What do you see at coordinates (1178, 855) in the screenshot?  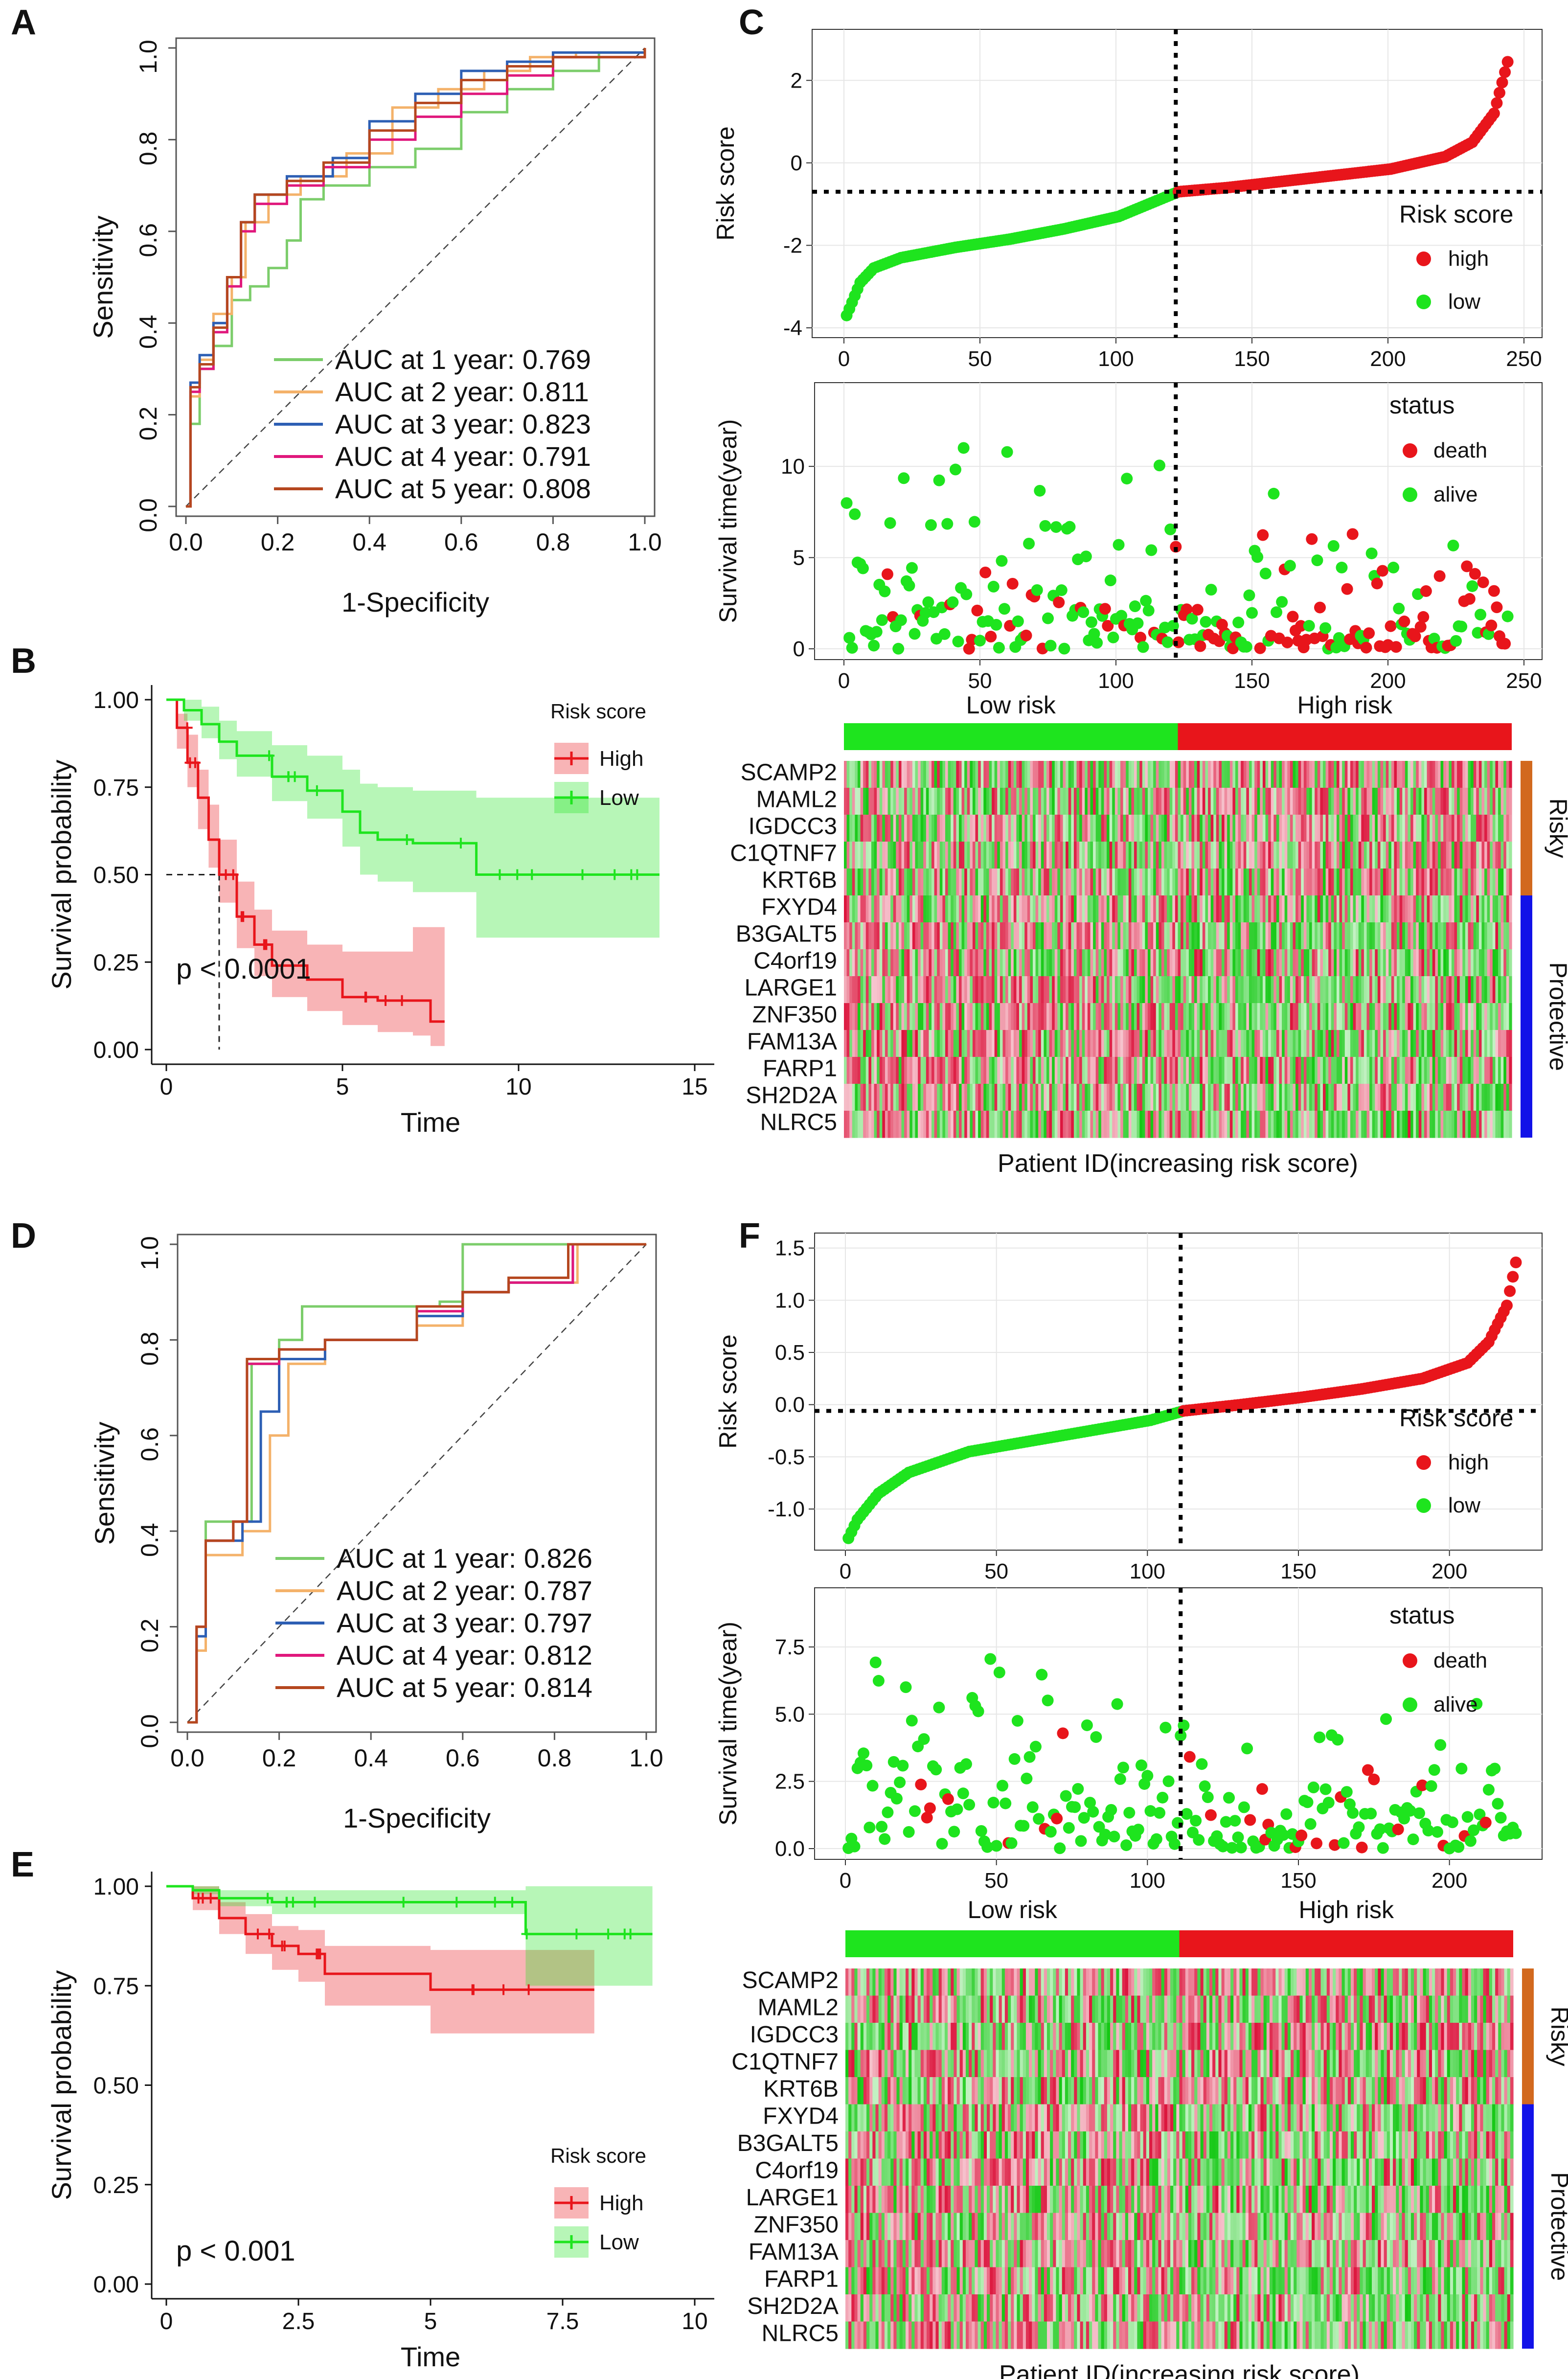 I see `heatmap-row-c1qtnf7` at bounding box center [1178, 855].